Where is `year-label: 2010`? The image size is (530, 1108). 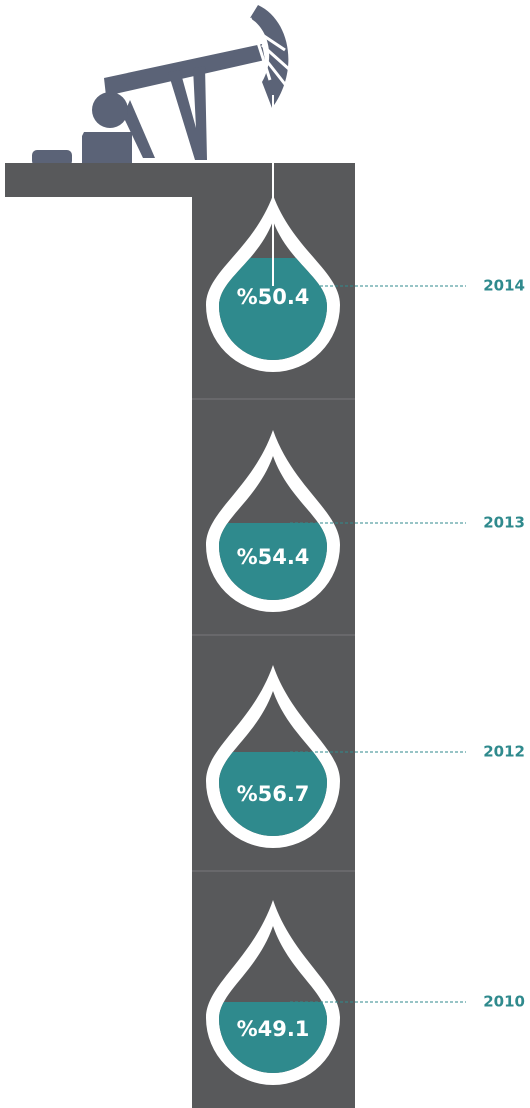
year-label: 2010 is located at coordinates (504, 1002).